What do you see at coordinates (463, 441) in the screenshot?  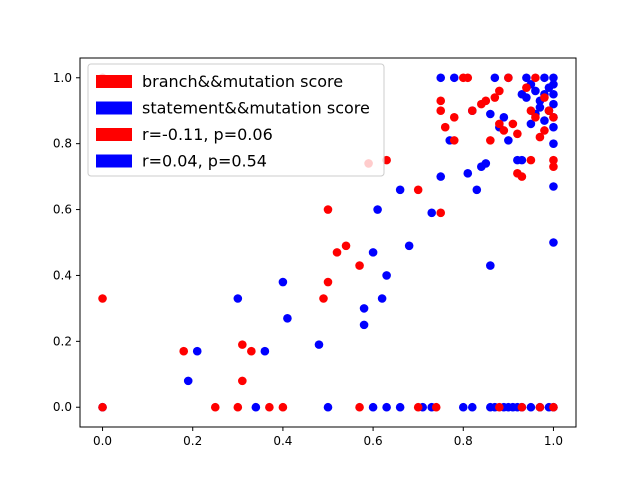 I see `x-tick-label: 0.8` at bounding box center [463, 441].